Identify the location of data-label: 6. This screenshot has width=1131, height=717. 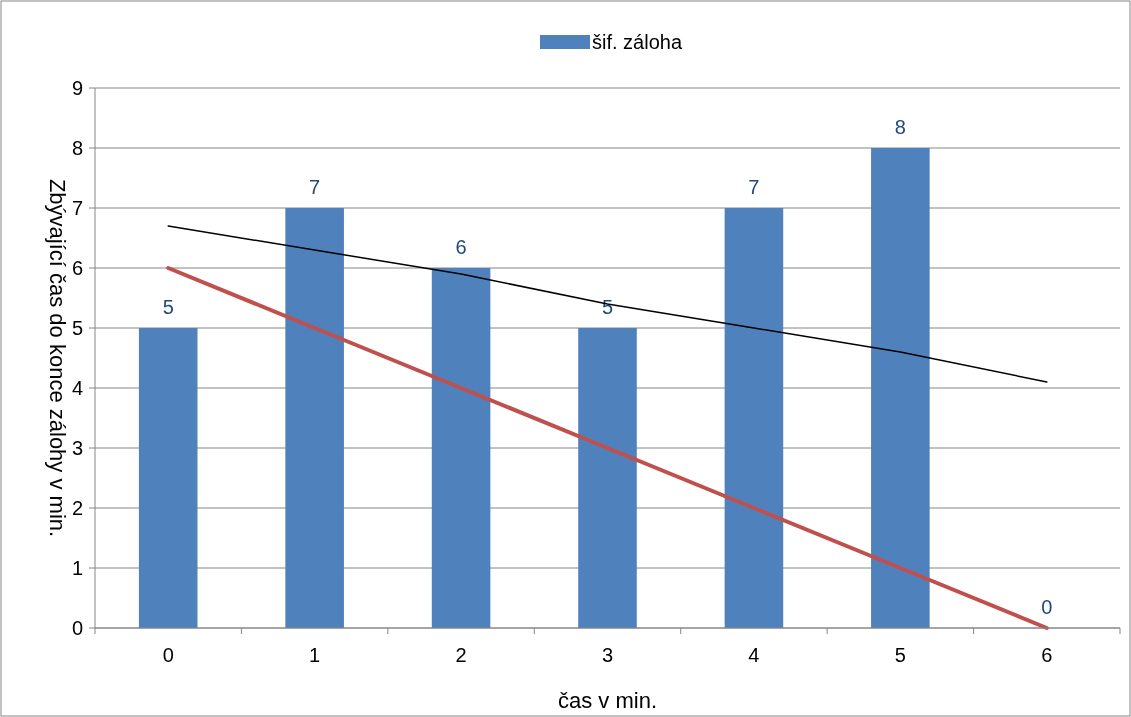
(461, 247).